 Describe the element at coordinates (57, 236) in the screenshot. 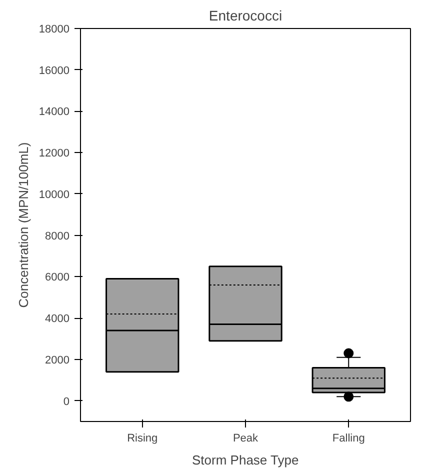

I see `y-tick-label: 8000` at that location.